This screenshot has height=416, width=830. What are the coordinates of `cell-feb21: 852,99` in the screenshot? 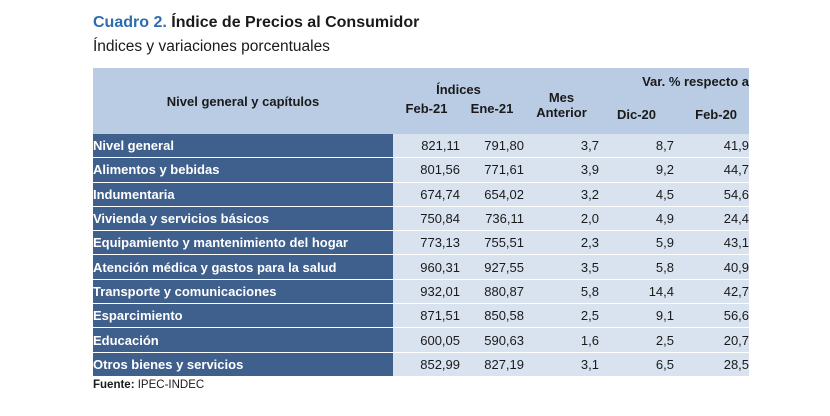 It's located at (426, 364).